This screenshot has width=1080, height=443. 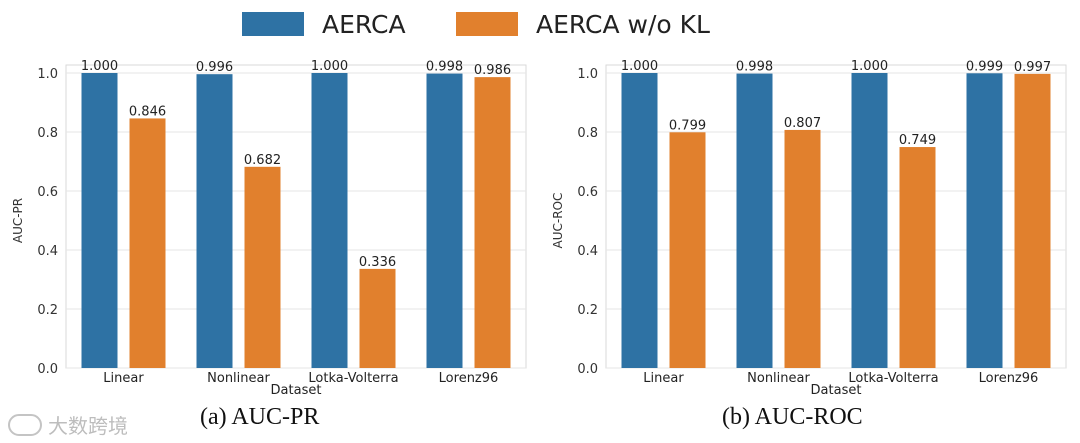 I want to click on data-label-aerca-w-o-kl-linear: 0.846, so click(x=147, y=111).